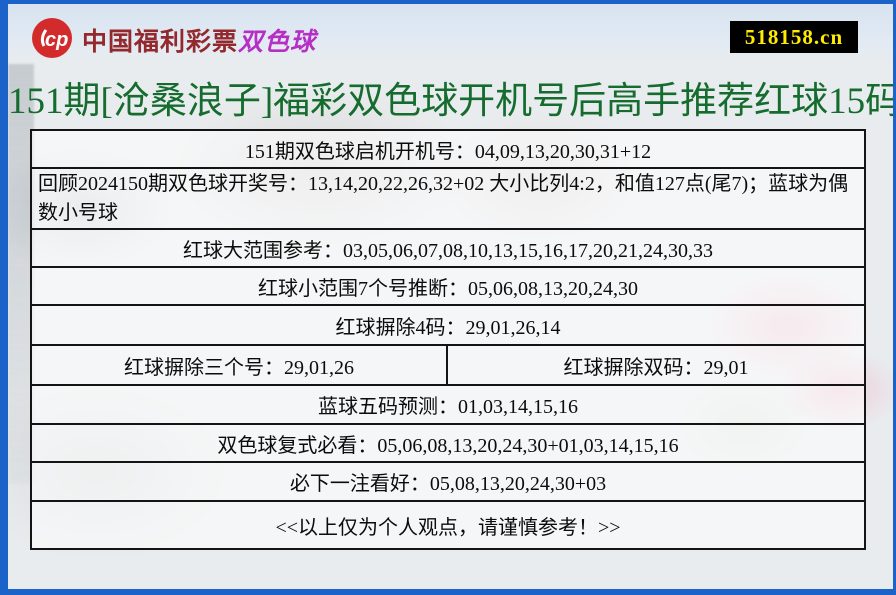 This screenshot has height=595, width=896. What do you see at coordinates (448, 326) in the screenshot?
I see `row-red-exclude-4: 红球摒除4码：29,01,26,14` at bounding box center [448, 326].